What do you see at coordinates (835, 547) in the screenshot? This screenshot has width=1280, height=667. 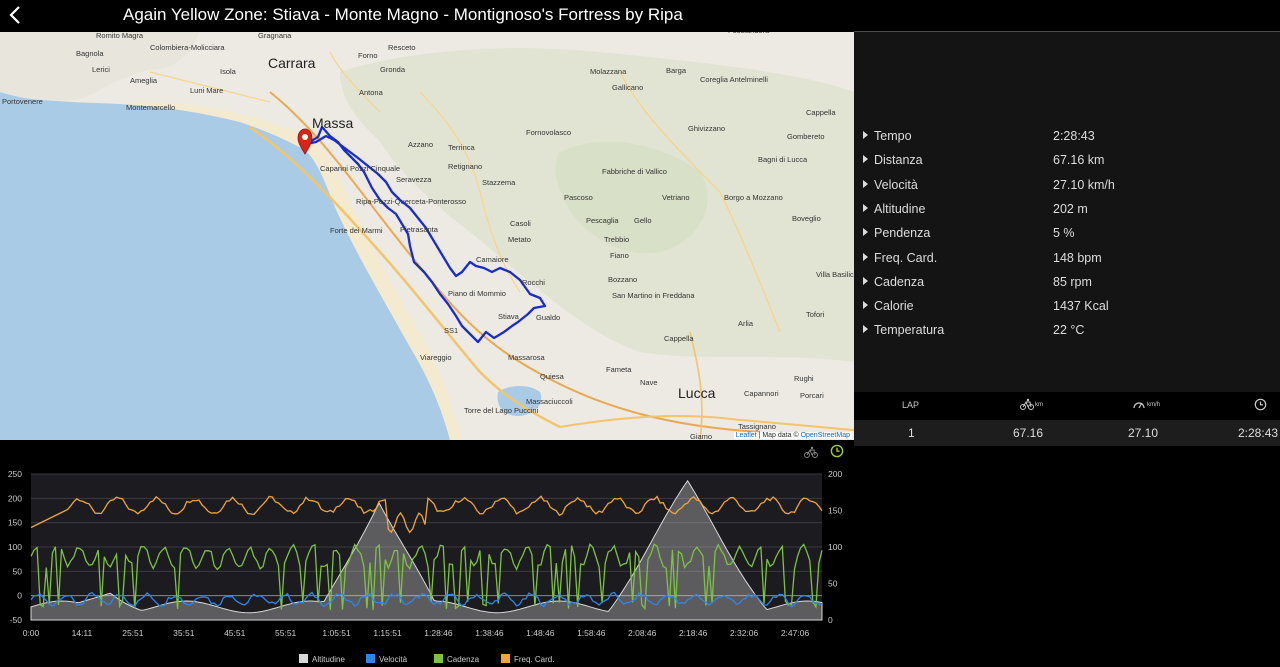 I see `y-right-tick: 100` at bounding box center [835, 547].